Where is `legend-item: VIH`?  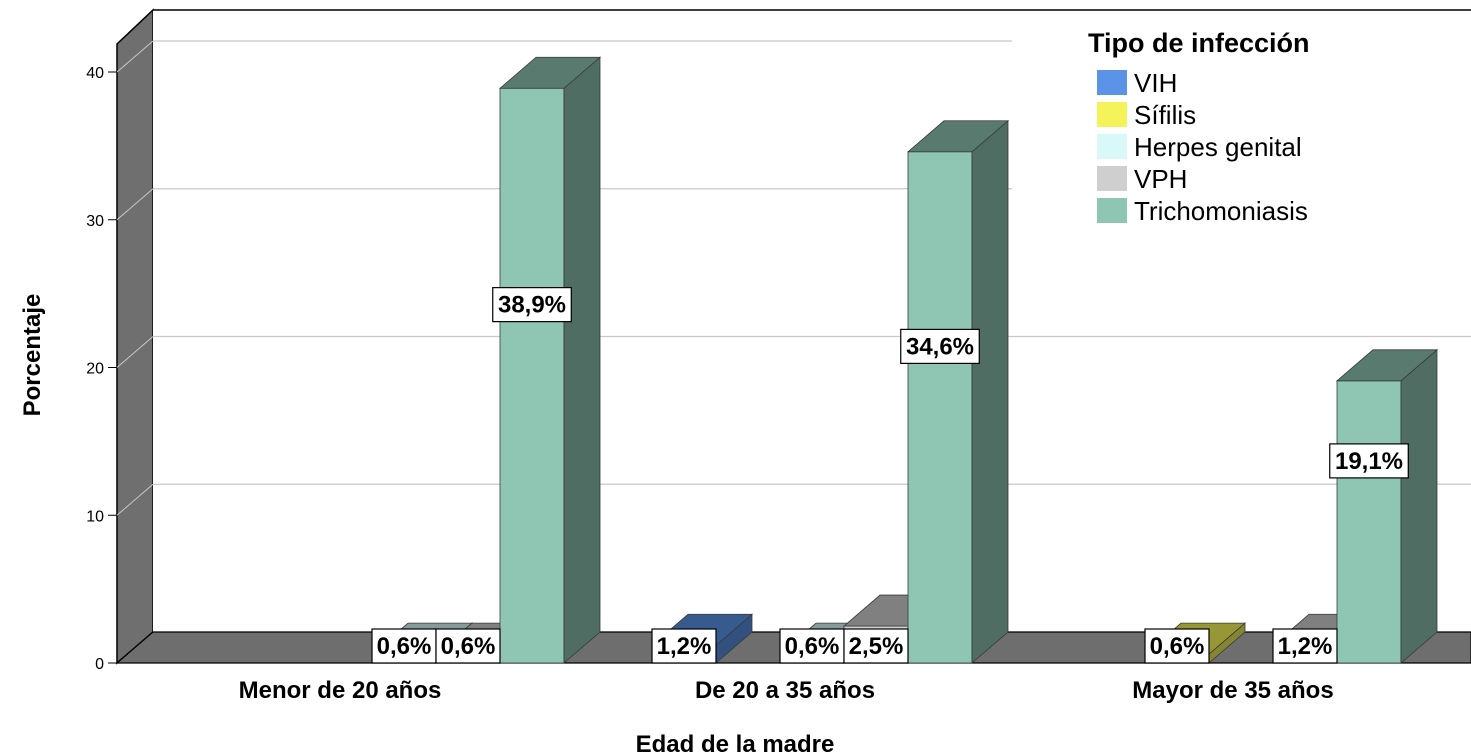 legend-item: VIH is located at coordinates (1137, 83).